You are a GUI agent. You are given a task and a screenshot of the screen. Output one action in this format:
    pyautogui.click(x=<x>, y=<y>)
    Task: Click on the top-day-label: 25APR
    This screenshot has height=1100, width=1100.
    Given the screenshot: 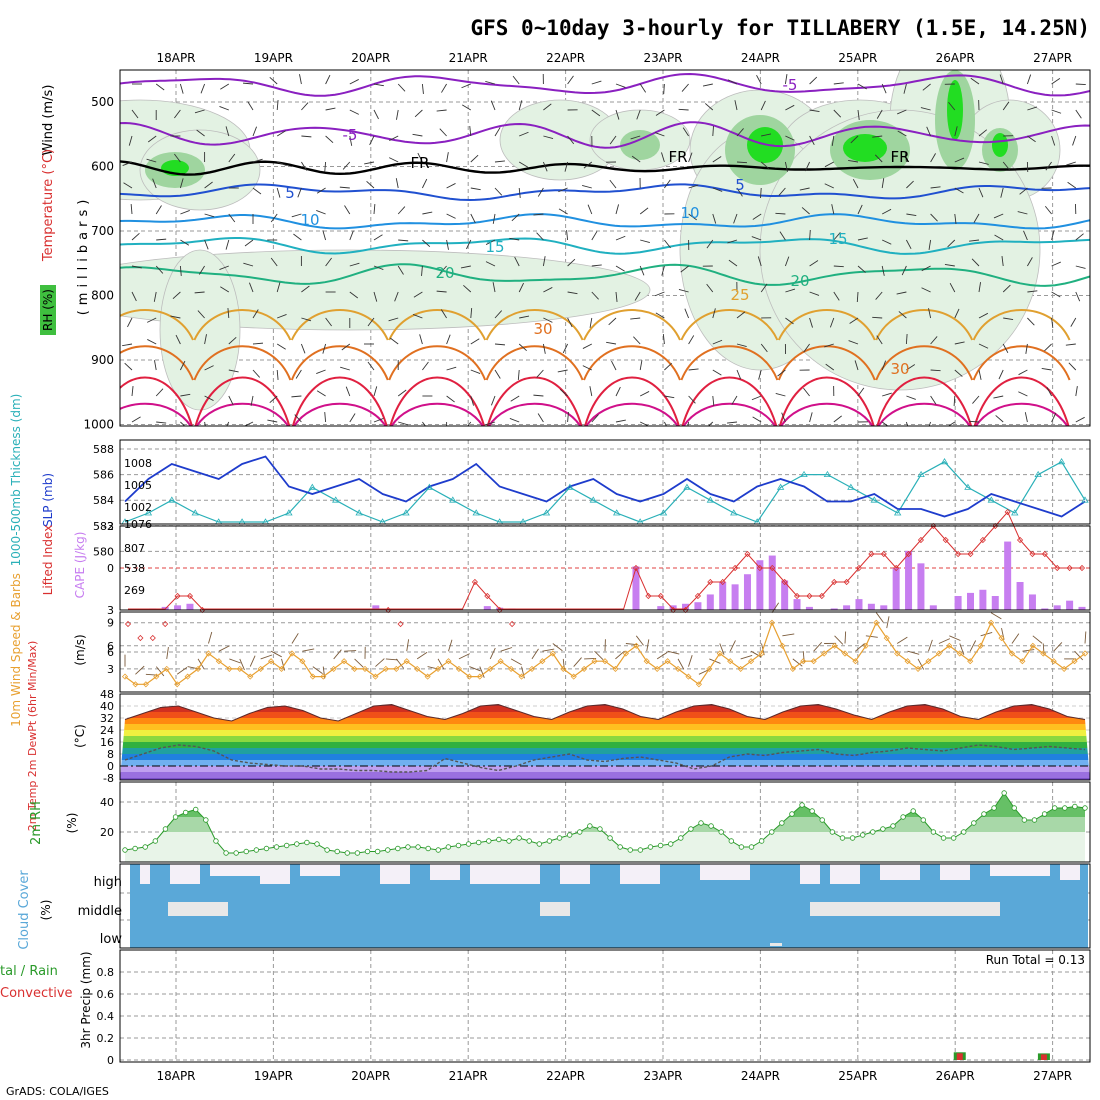 What is the action you would take?
    pyautogui.click(x=857, y=58)
    